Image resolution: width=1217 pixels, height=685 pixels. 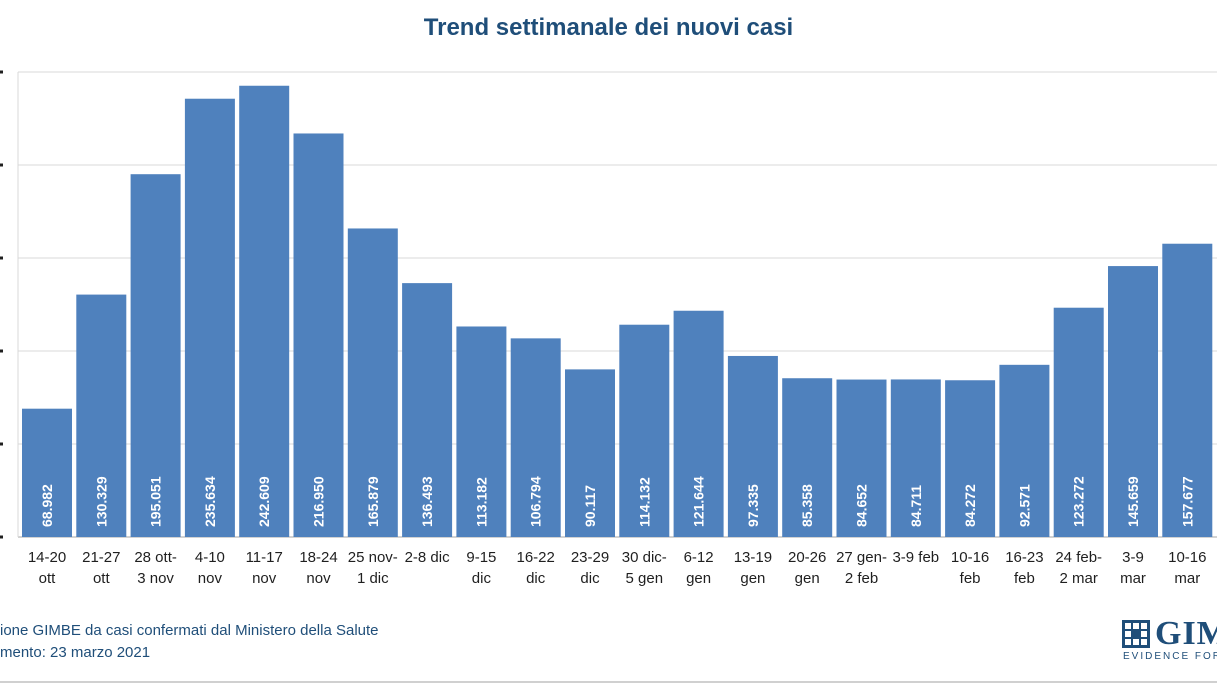 I want to click on x-tick-label: 2-8 dic, so click(x=428, y=557).